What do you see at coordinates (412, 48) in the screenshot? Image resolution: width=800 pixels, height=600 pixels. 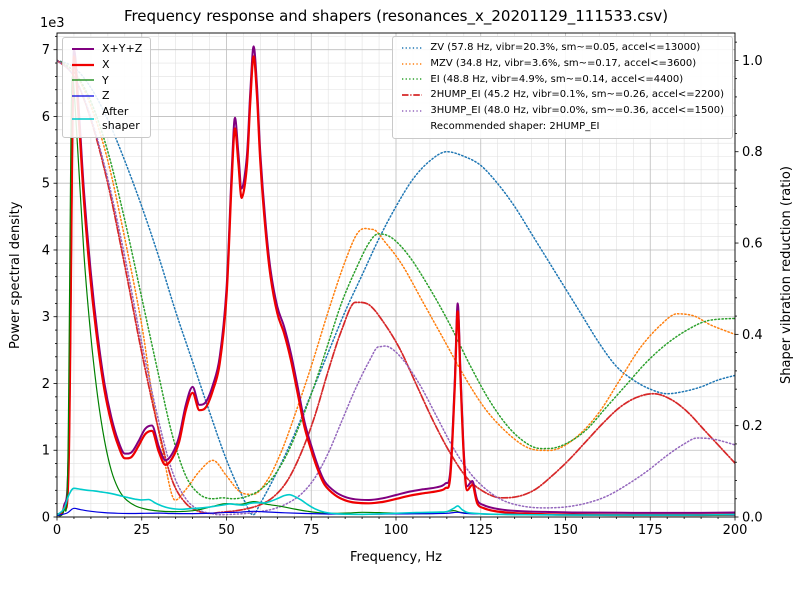 I see `legend-line-zv` at bounding box center [412, 48].